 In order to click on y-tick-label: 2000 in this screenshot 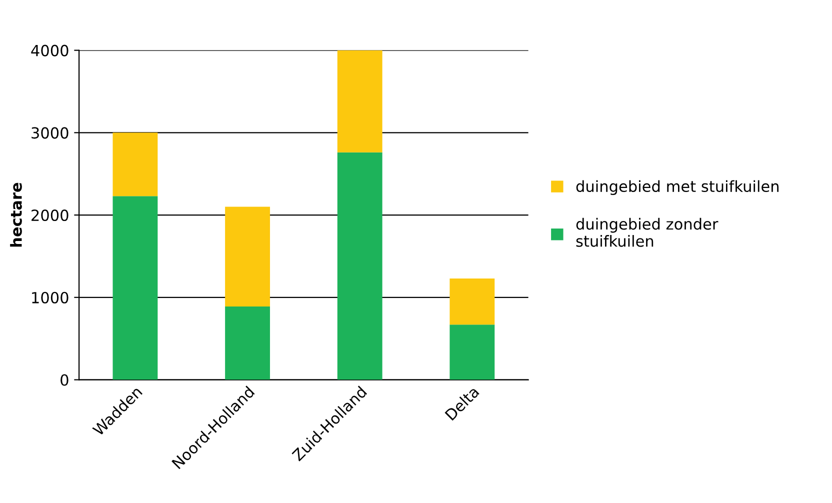, I will do `click(50, 216)`.